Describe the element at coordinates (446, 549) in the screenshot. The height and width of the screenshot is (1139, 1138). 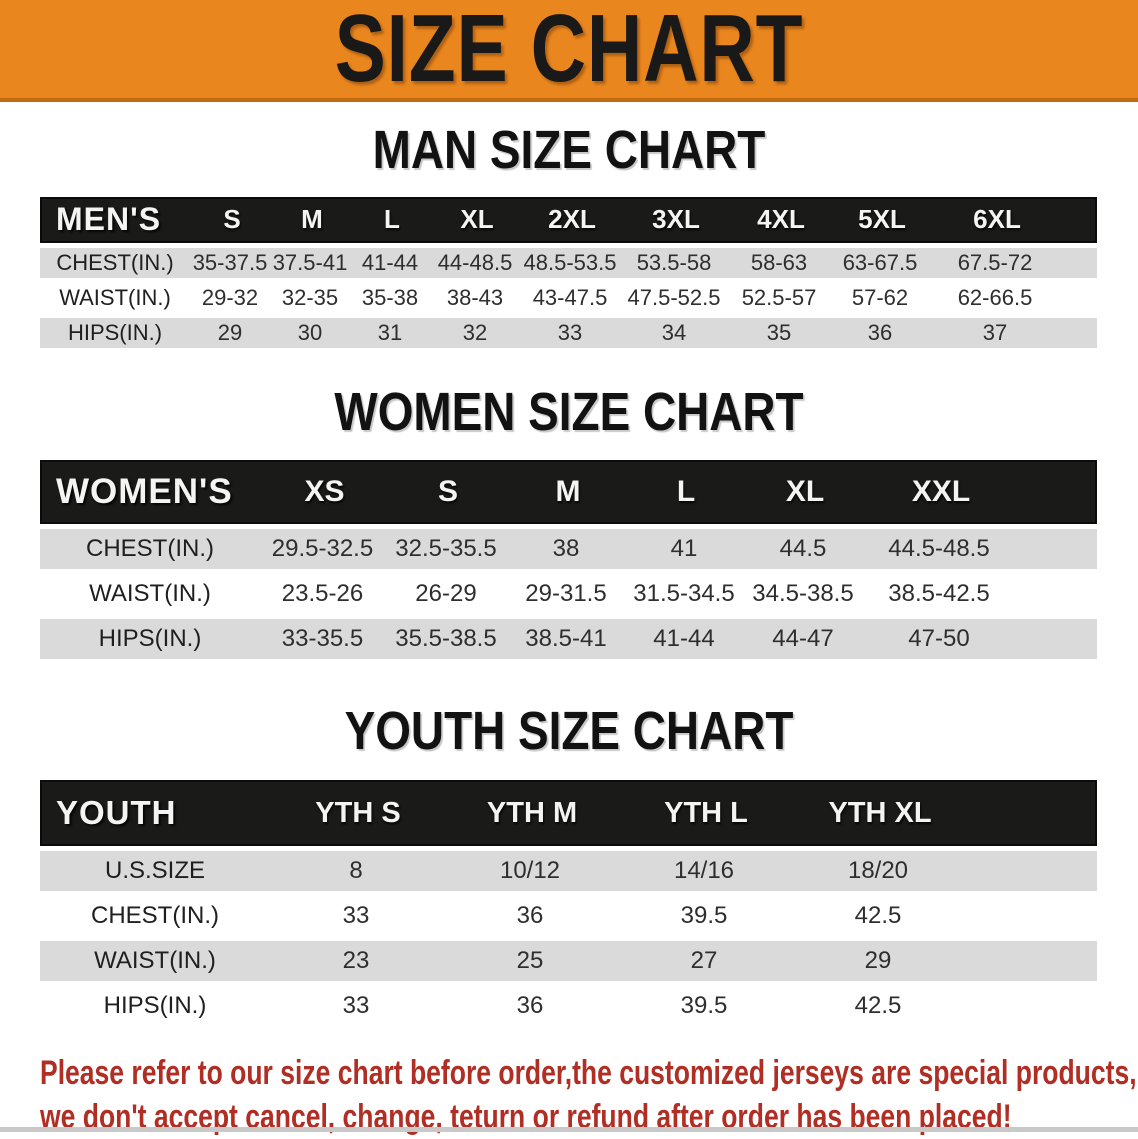
I see `women_chart-value-0-1: 32.5-35.5` at that location.